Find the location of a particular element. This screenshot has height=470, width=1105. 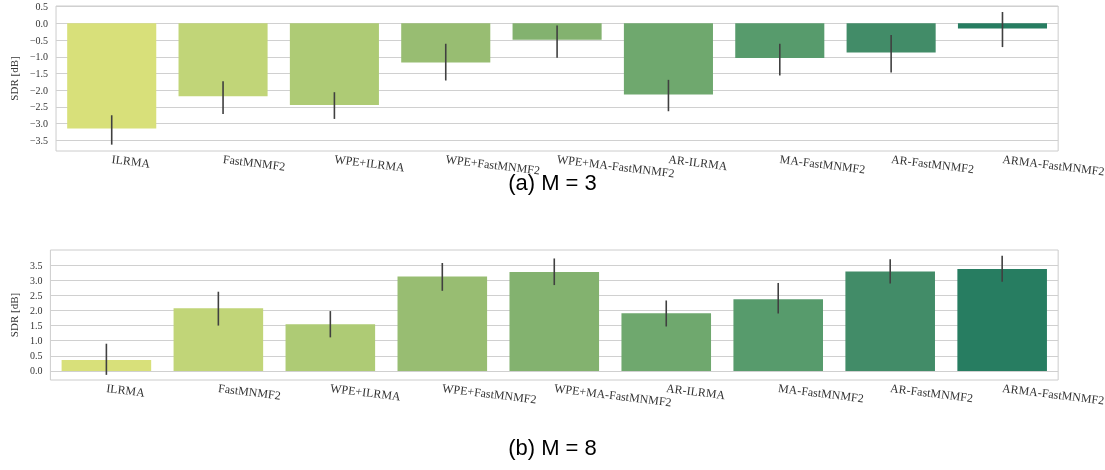

text: (b) M = 8 is located at coordinates (552, 447).